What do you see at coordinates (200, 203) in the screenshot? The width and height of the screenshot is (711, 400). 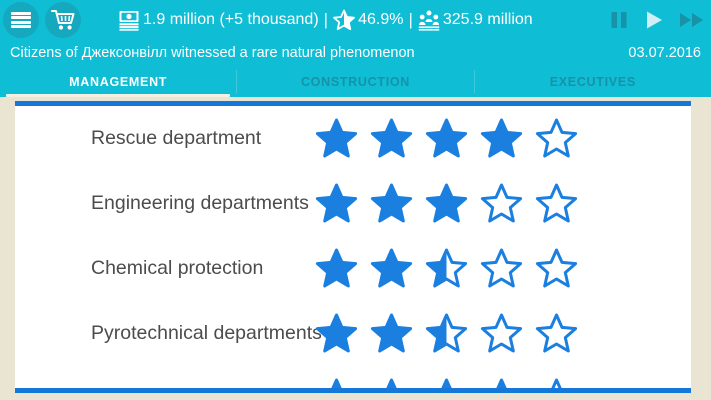 I see `department-name: Engineering departments` at bounding box center [200, 203].